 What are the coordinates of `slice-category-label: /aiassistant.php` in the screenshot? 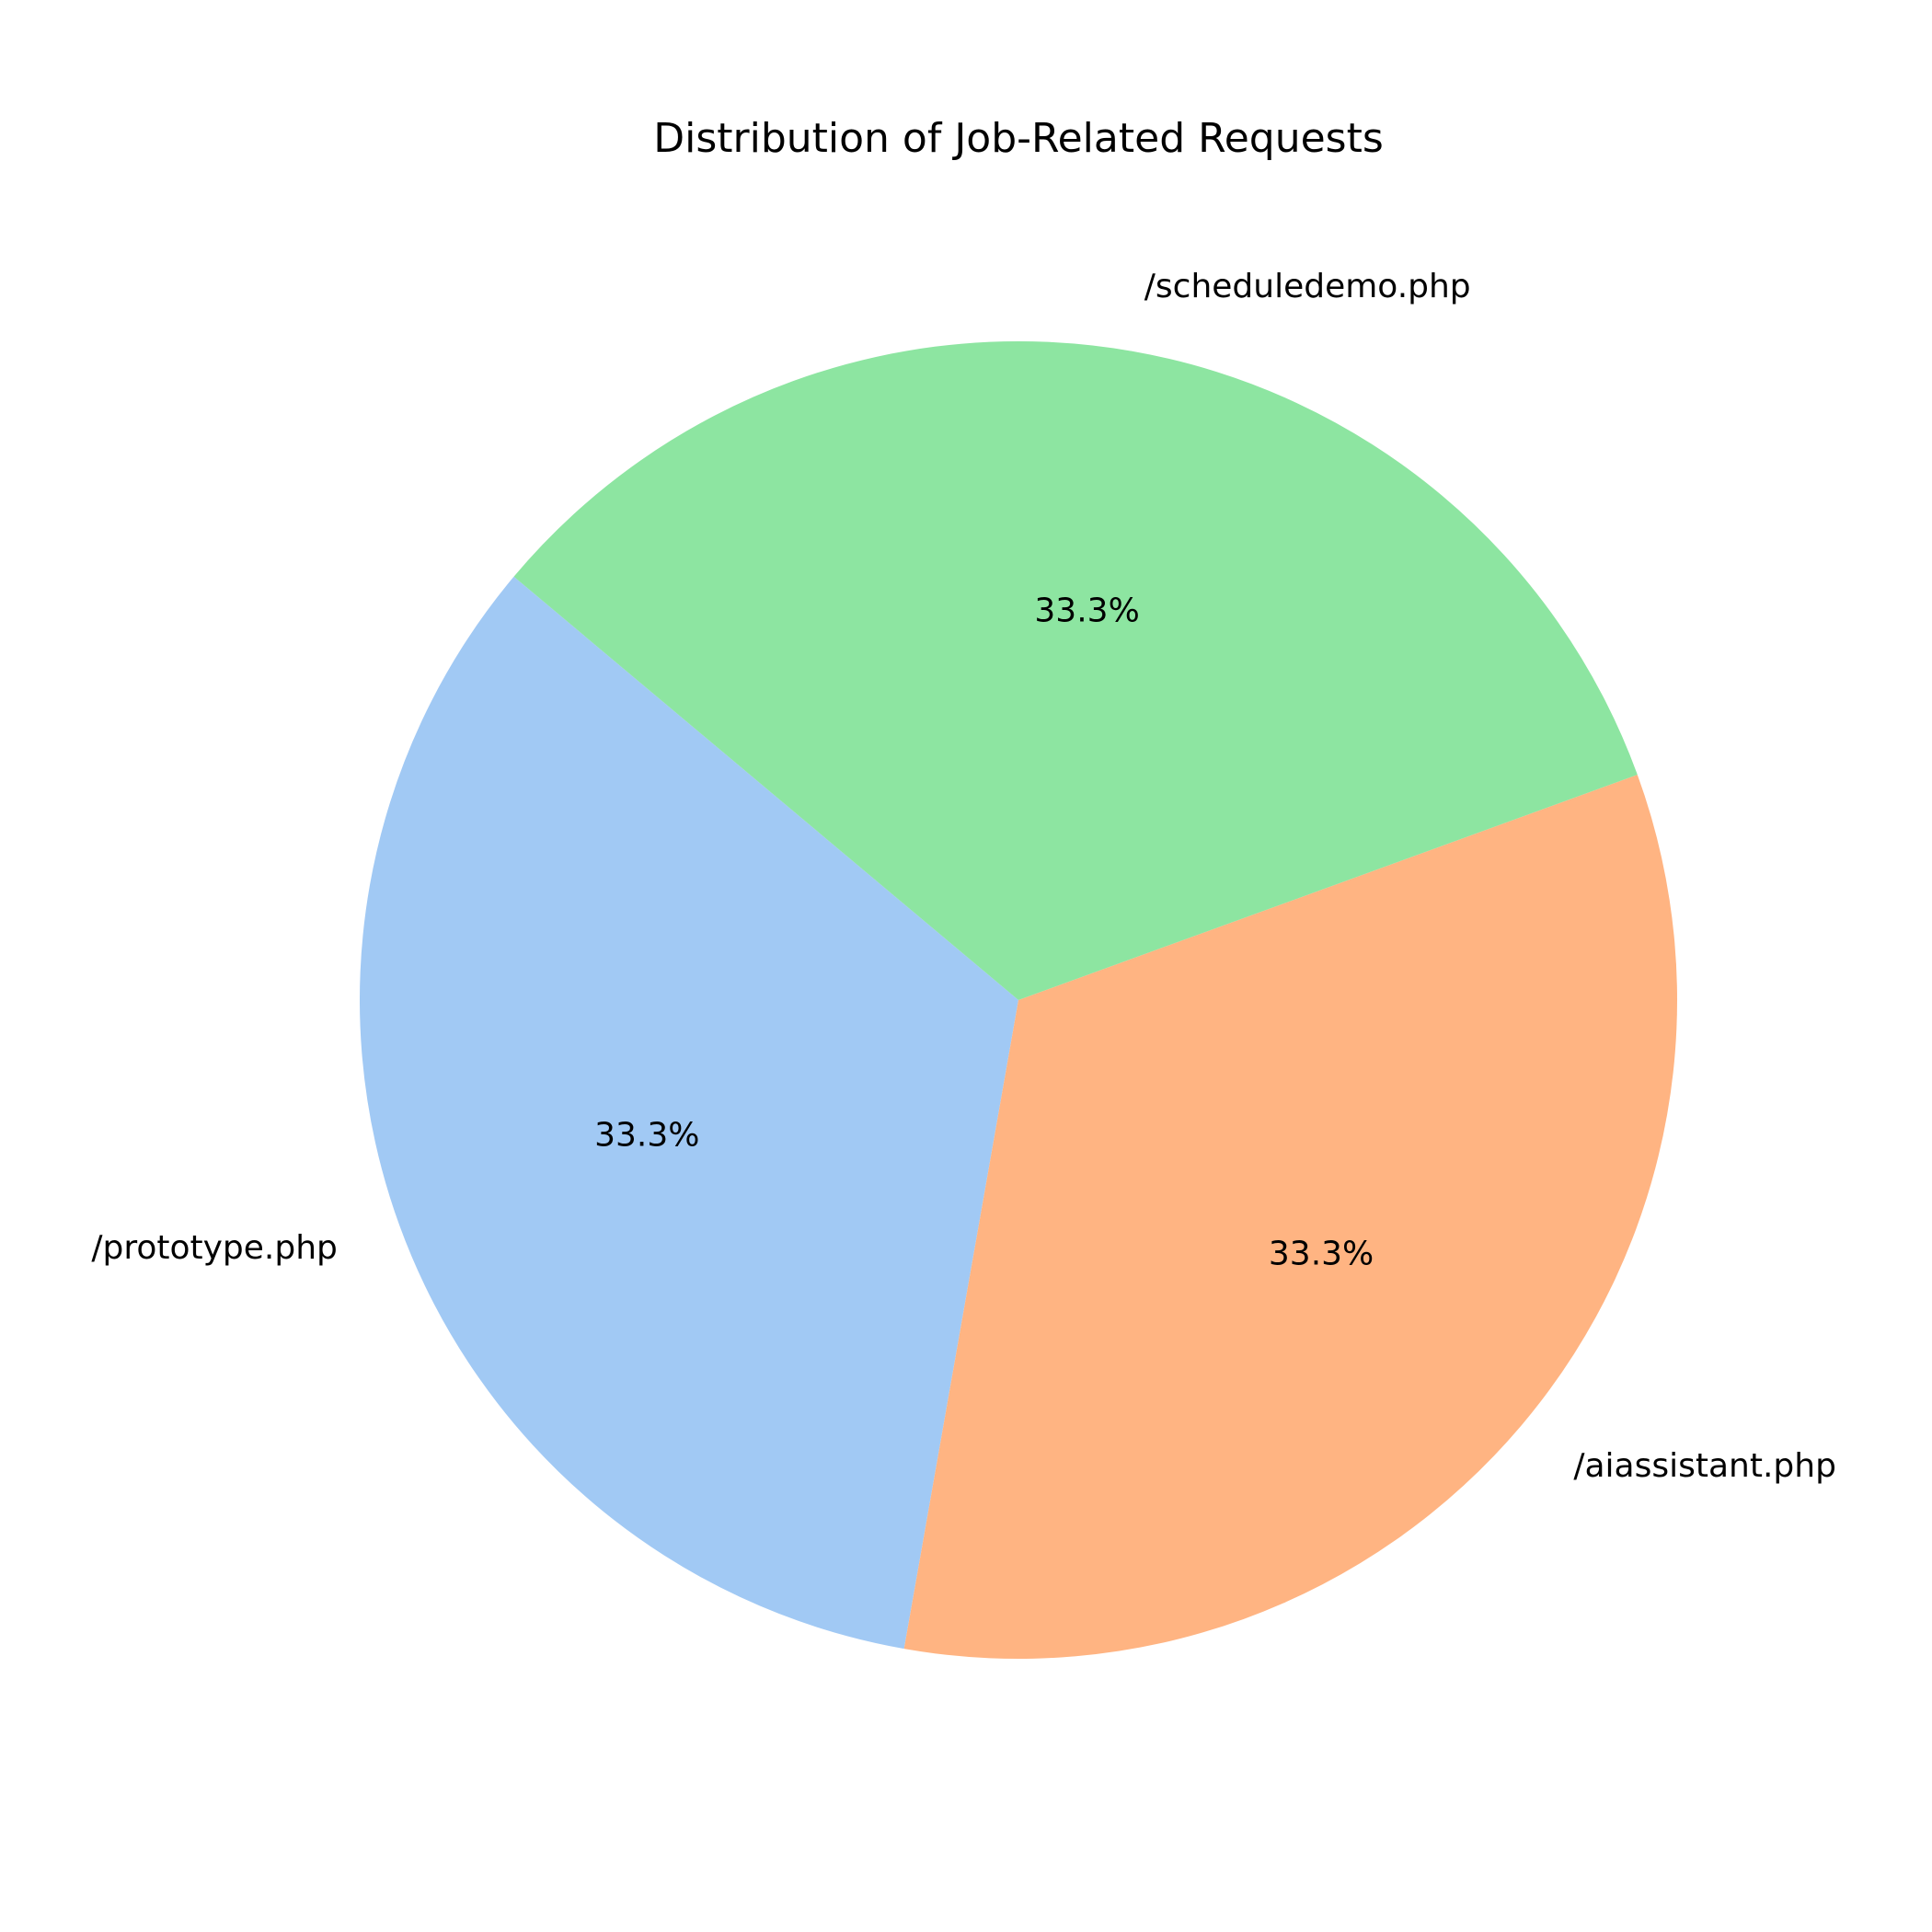 It's located at (1704, 1466).